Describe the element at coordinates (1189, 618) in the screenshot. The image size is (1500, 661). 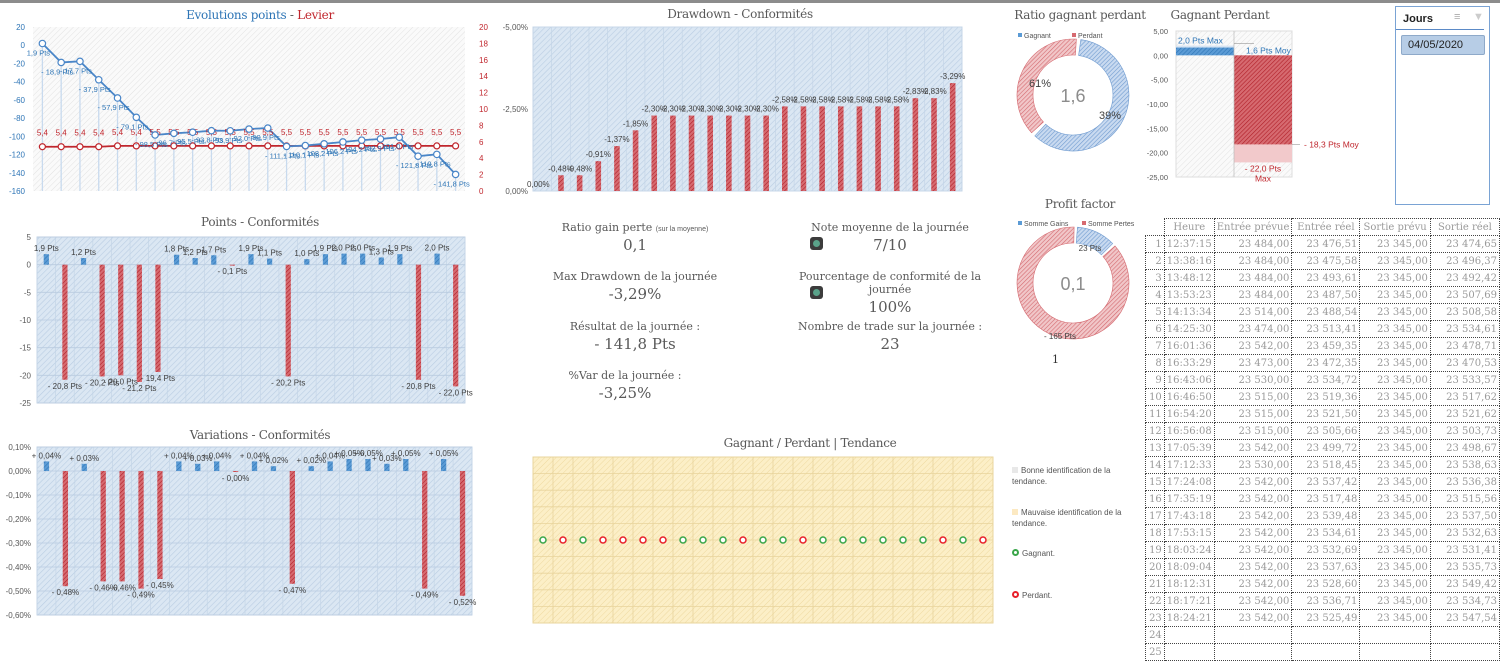
I see `table-cell: 18:24:21` at that location.